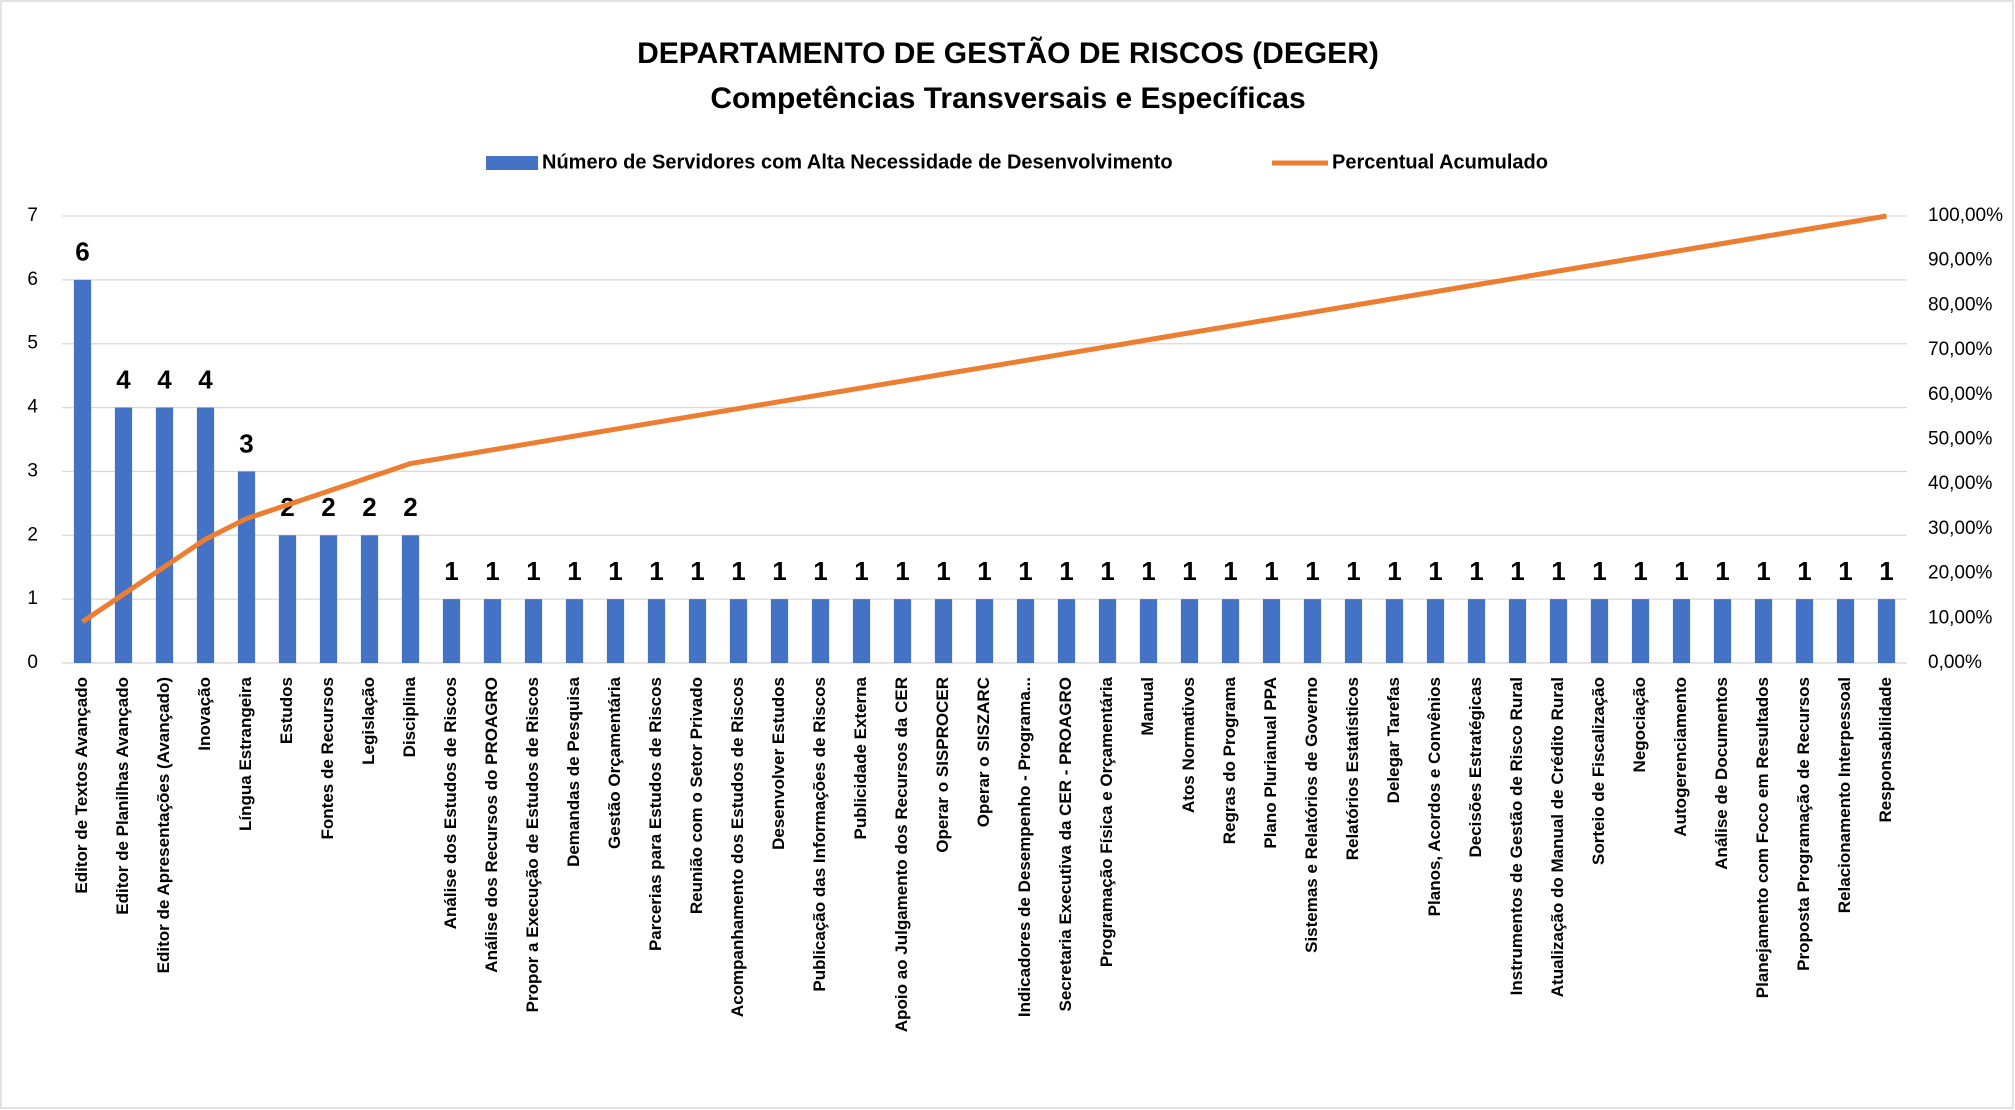 The width and height of the screenshot is (2015, 1110). What do you see at coordinates (1229, 760) in the screenshot?
I see `x-tick-label: Regras do Programa` at bounding box center [1229, 760].